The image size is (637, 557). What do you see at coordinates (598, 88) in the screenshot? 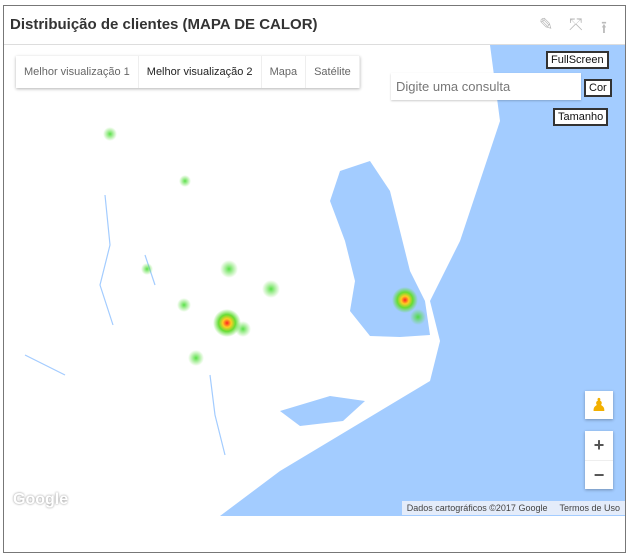
I see `color-button: Cor` at bounding box center [598, 88].